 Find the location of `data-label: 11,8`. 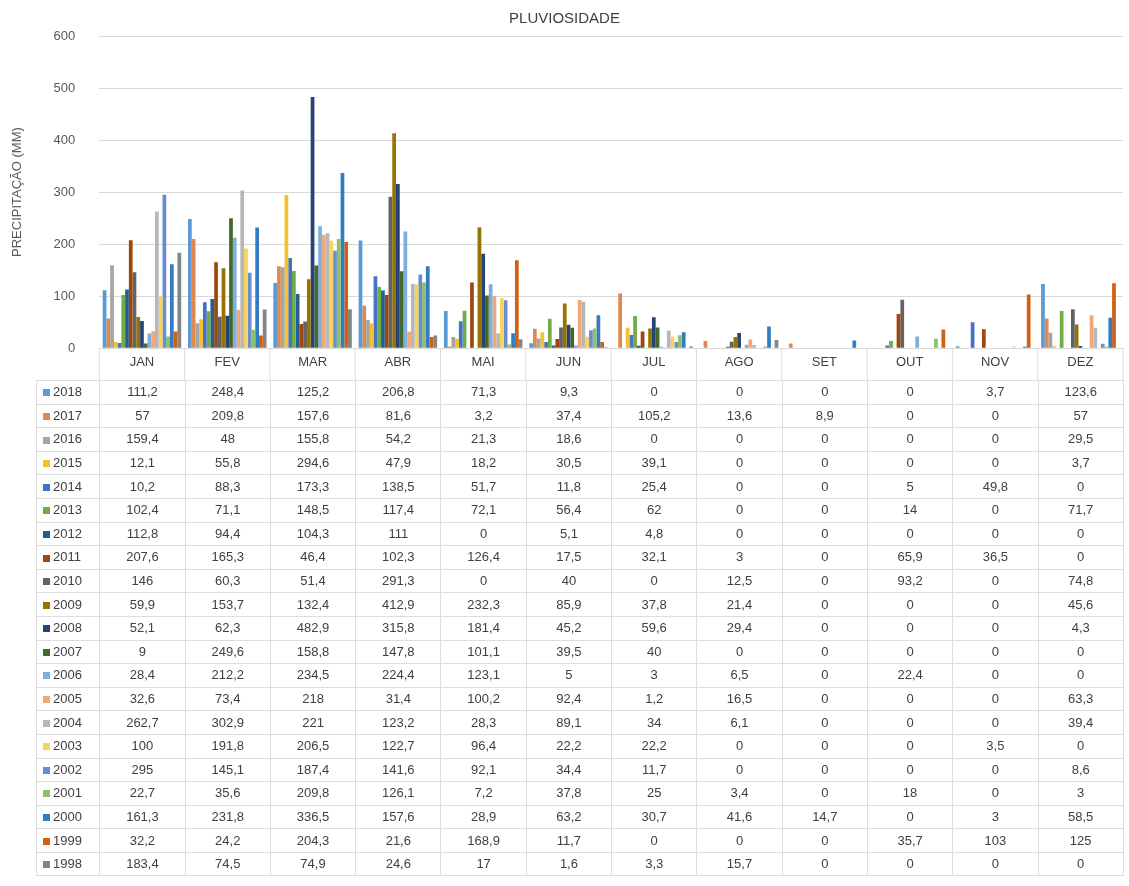

data-label: 11,8 is located at coordinates (569, 486).